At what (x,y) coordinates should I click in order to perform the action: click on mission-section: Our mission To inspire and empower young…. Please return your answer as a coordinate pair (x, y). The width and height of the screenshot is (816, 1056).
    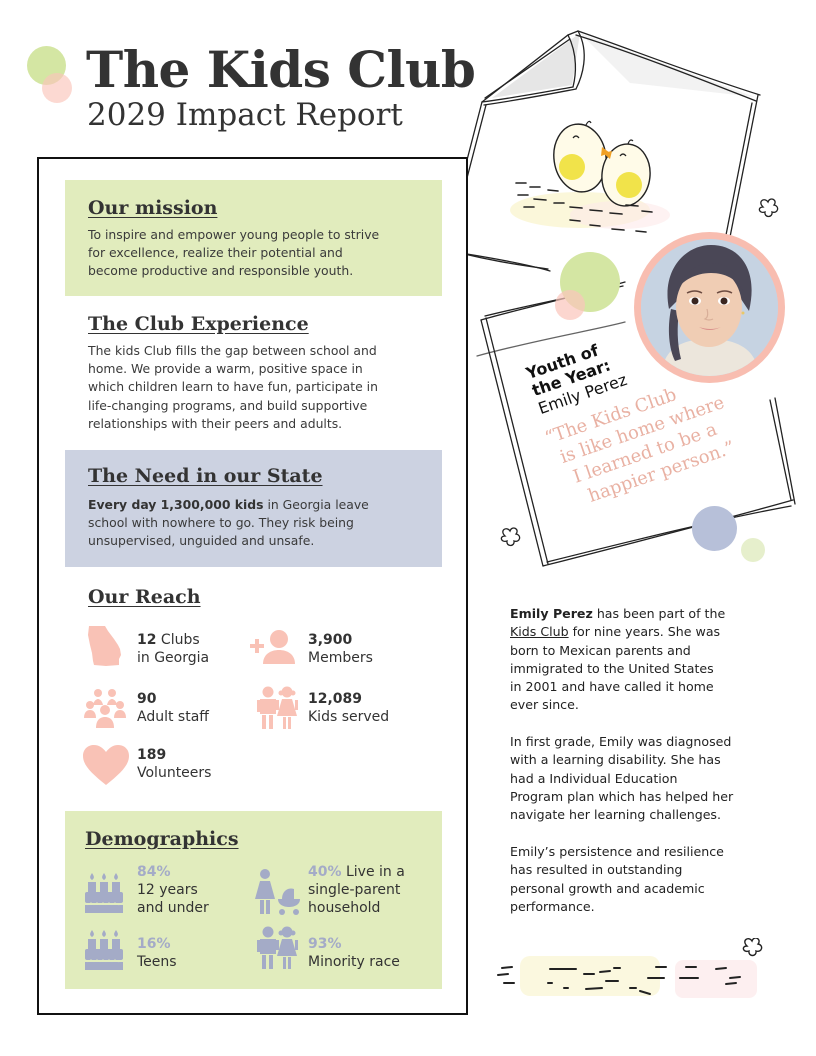
    Looking at the image, I should click on (253, 238).